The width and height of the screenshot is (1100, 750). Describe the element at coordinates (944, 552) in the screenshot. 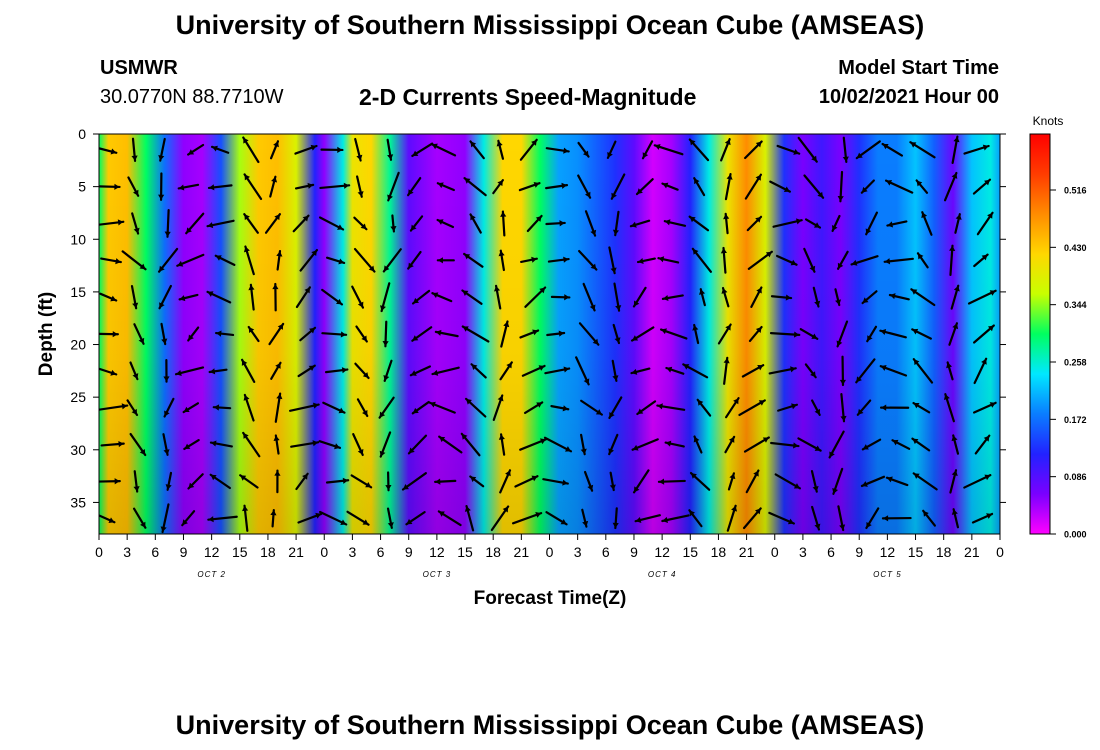

I see `x-tick-label: 18` at that location.